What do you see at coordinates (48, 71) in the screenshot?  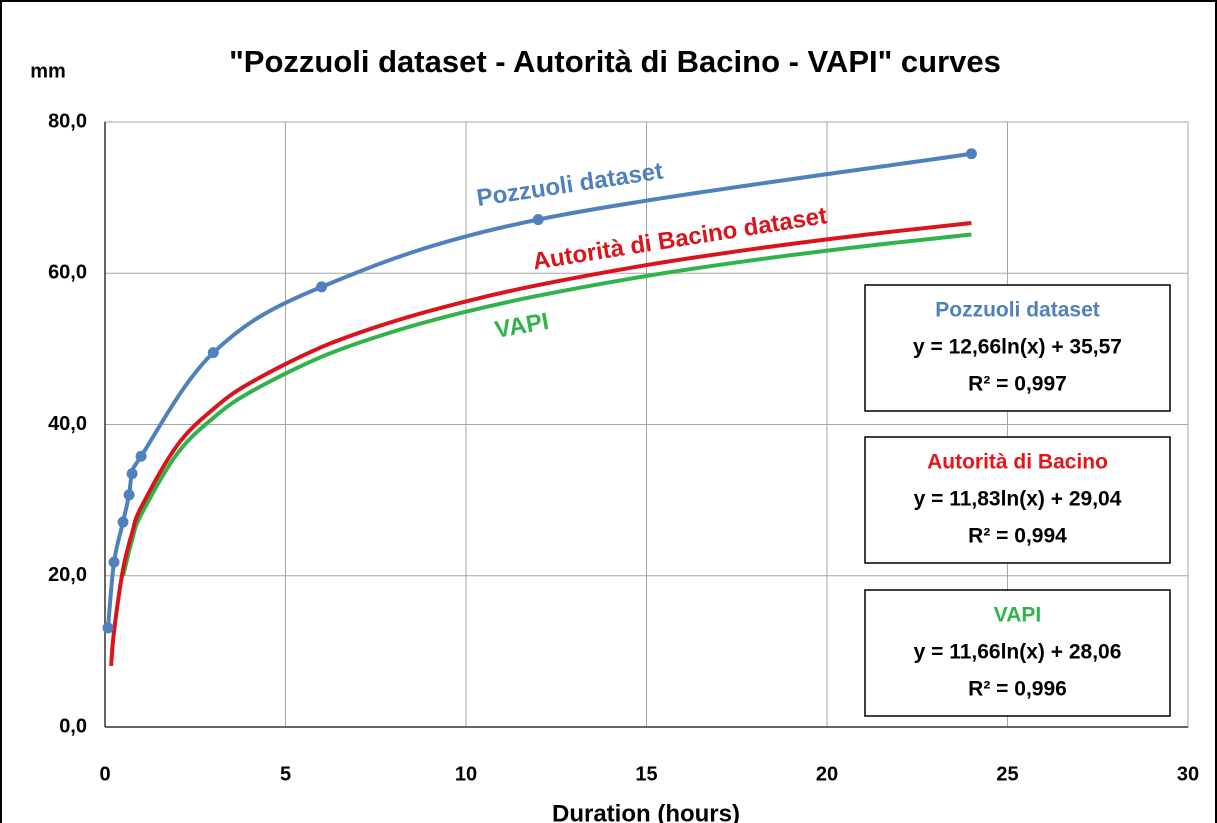 I see `y-axis-label: mm` at bounding box center [48, 71].